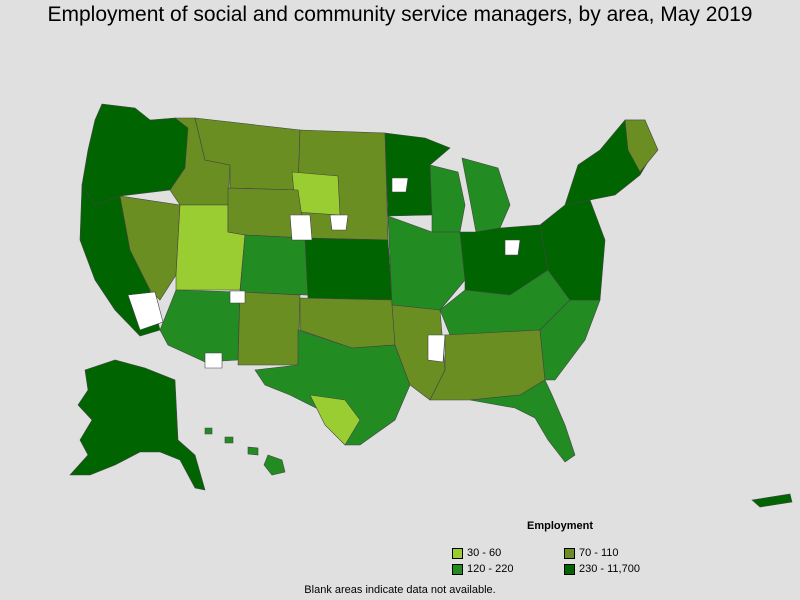 The width and height of the screenshot is (800, 600). I want to click on legend-label: 30 - 60, so click(484, 553).